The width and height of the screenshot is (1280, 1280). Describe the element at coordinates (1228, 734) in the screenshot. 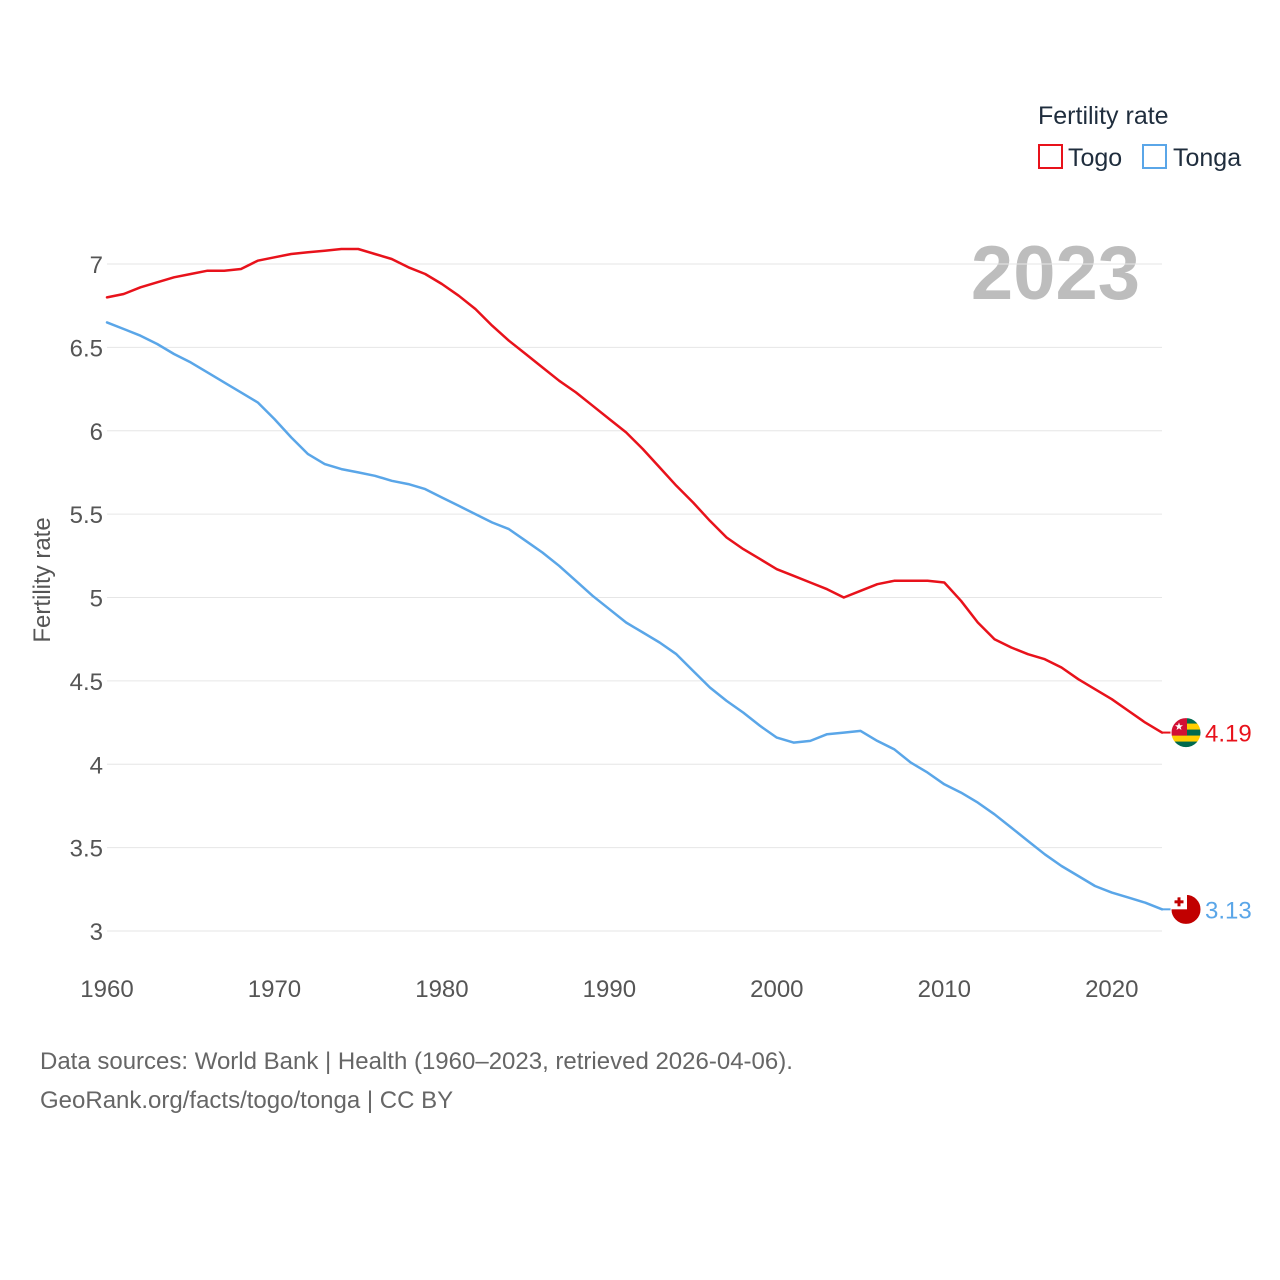

I see `end-value-label-togo: 4.19` at that location.